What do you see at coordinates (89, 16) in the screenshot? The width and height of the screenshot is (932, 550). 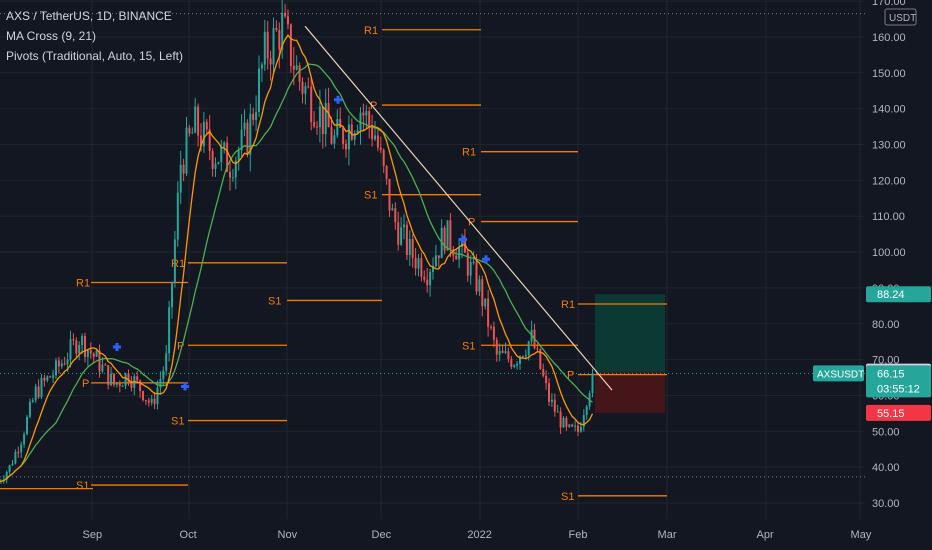 I see `symbol-title: AXS / TetherUS, 1D, BINANCE` at bounding box center [89, 16].